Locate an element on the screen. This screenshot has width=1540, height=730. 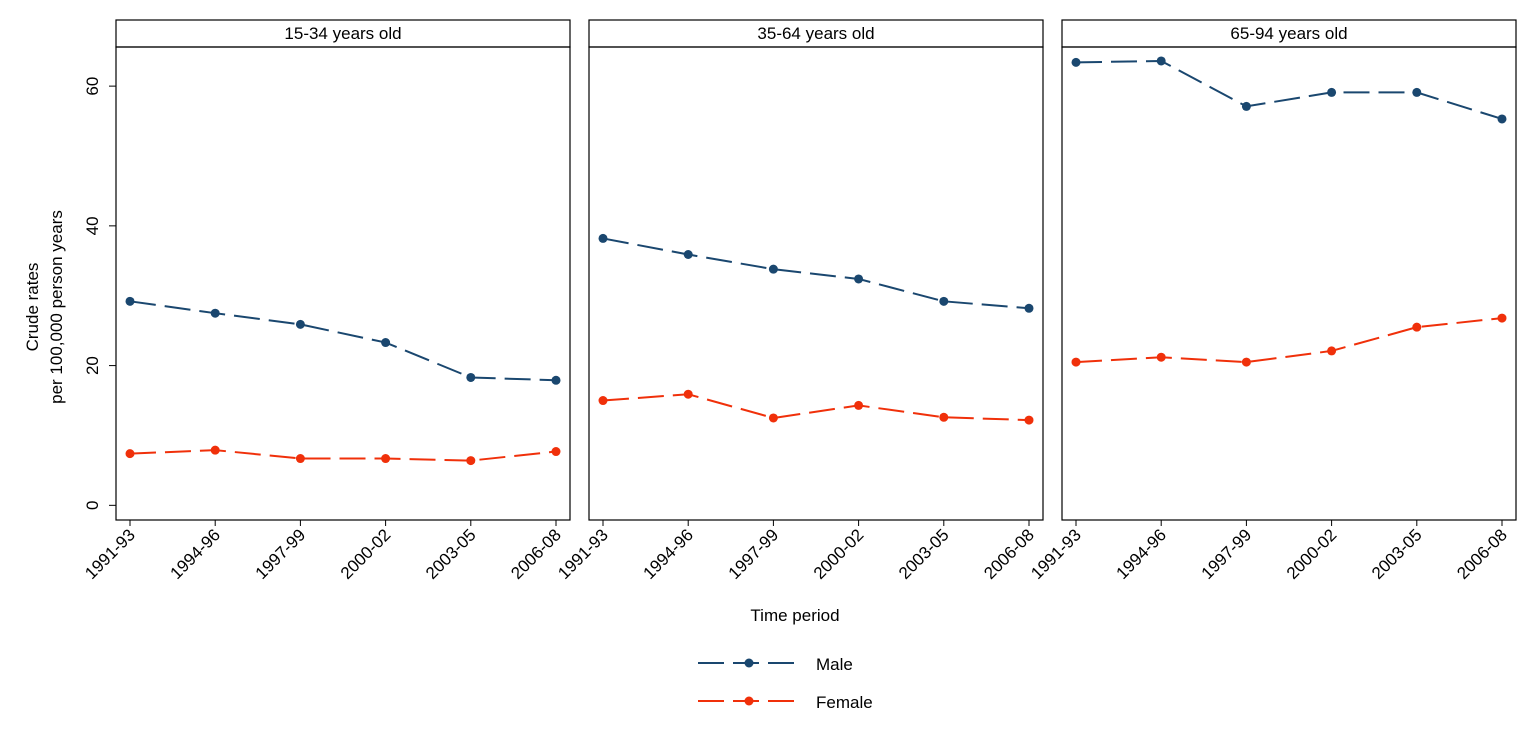
legend-label: Female is located at coordinates (844, 702).